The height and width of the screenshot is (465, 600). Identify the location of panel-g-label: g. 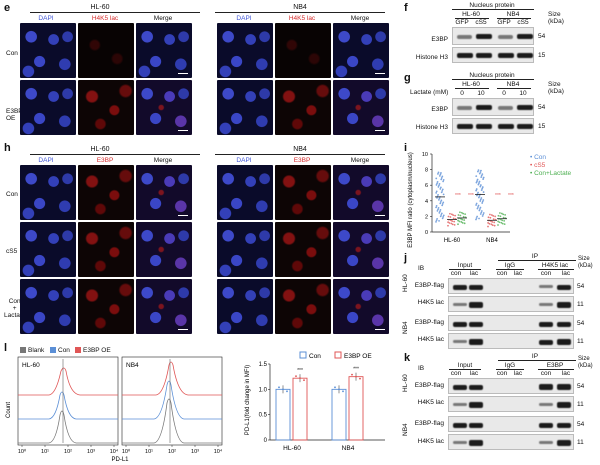
(407, 78).